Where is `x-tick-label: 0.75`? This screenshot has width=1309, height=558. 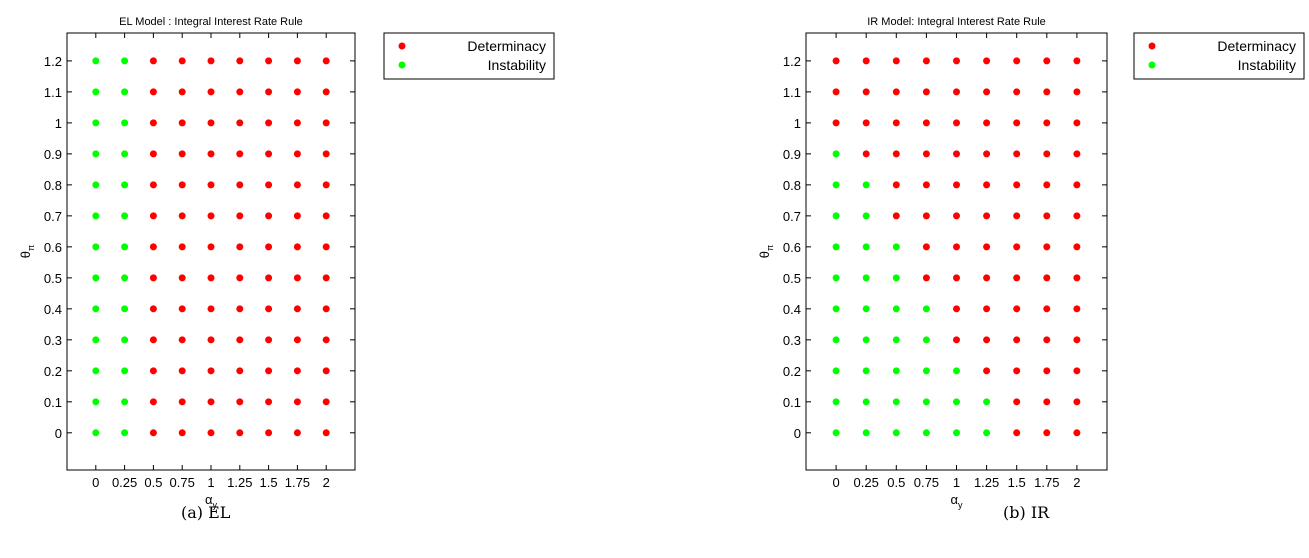
x-tick-label: 0.75 is located at coordinates (182, 482).